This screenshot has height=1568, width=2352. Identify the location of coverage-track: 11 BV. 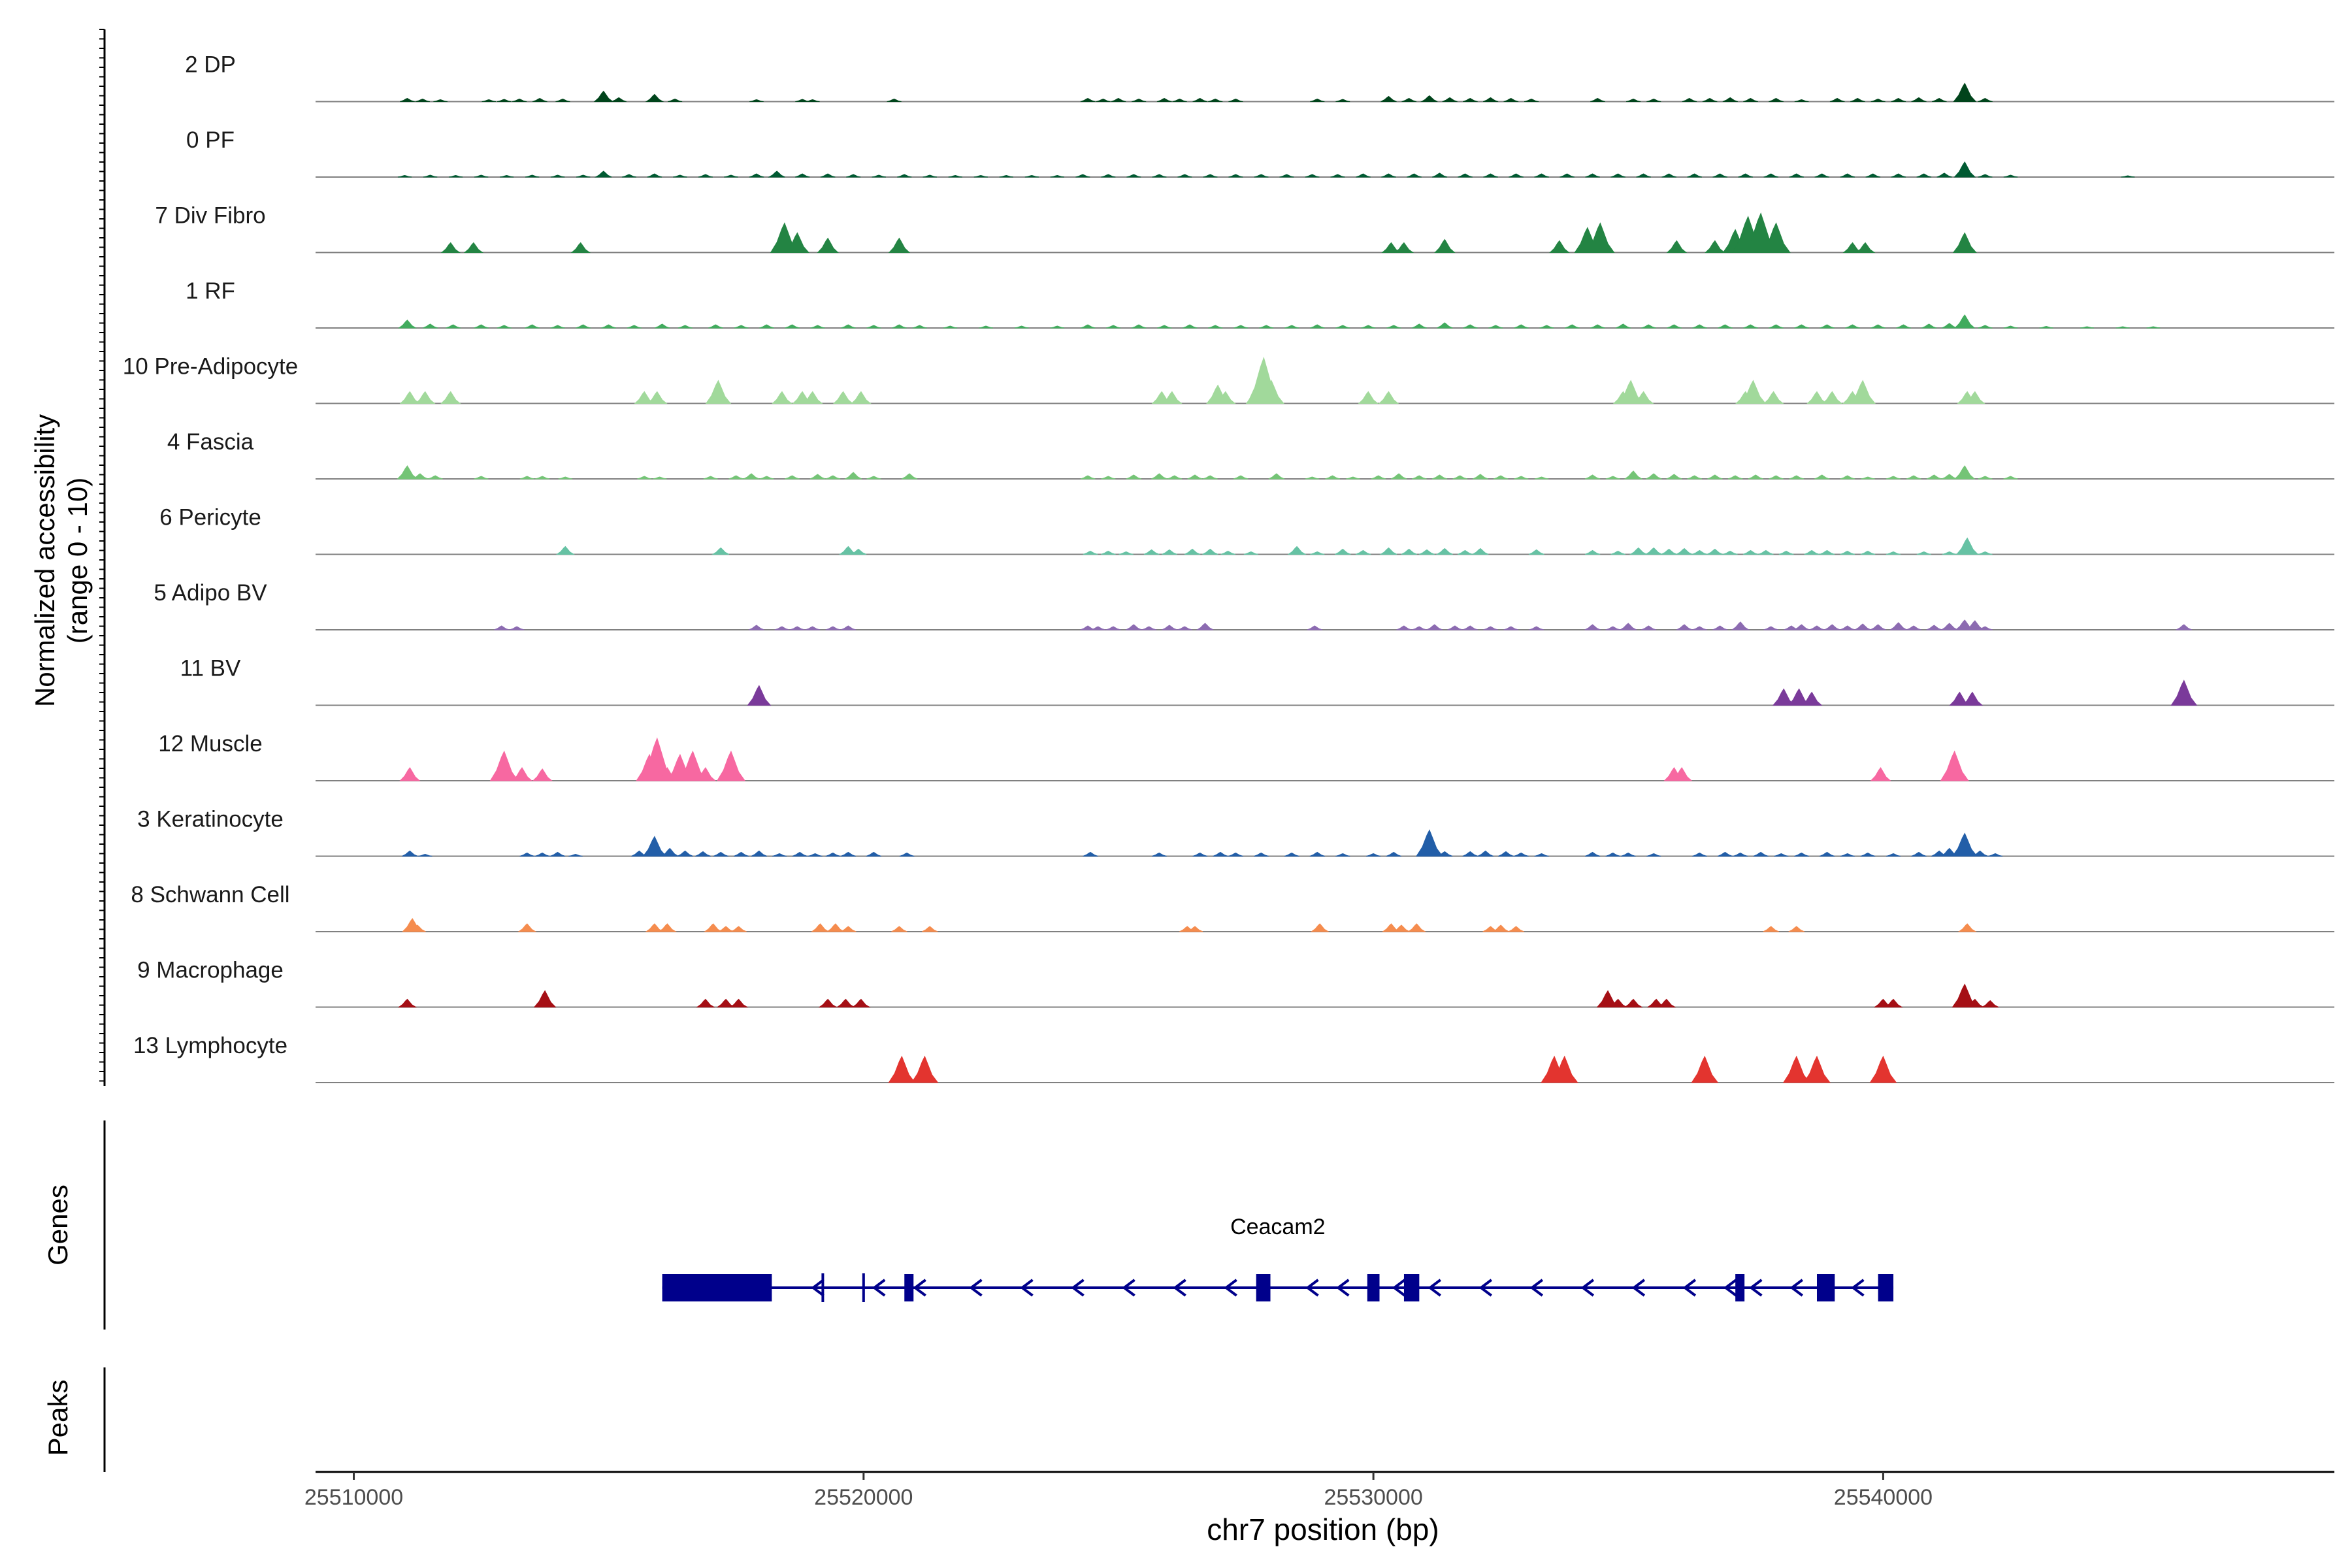
(1257, 681).